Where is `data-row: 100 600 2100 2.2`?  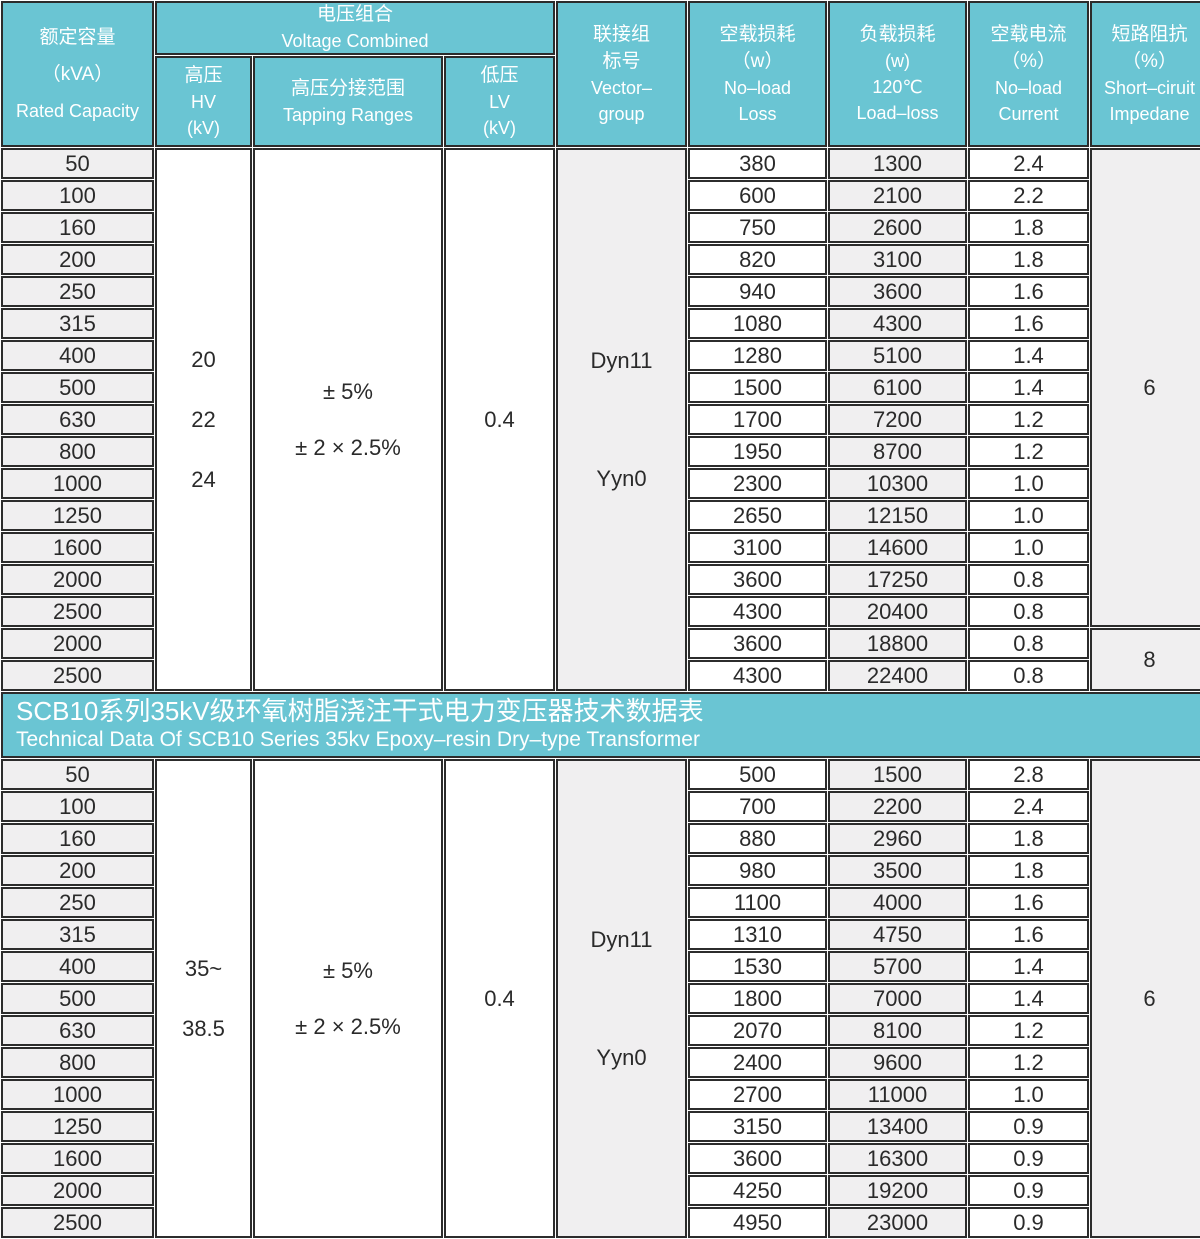 data-row: 100 600 2100 2.2 is located at coordinates (600, 195).